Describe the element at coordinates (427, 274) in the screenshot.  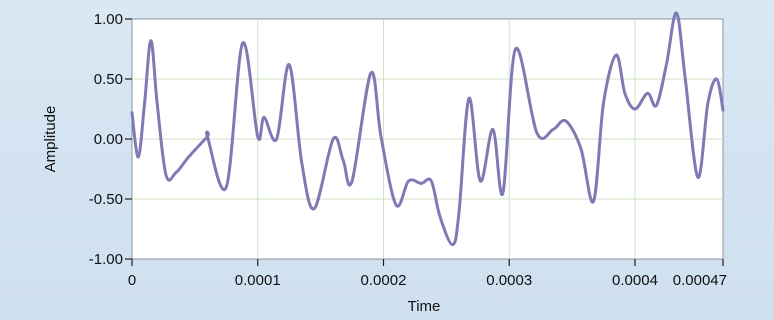
I see `x-axis: 0 0.0001 0.0002 0.0003 0.0004 0.00047` at that location.